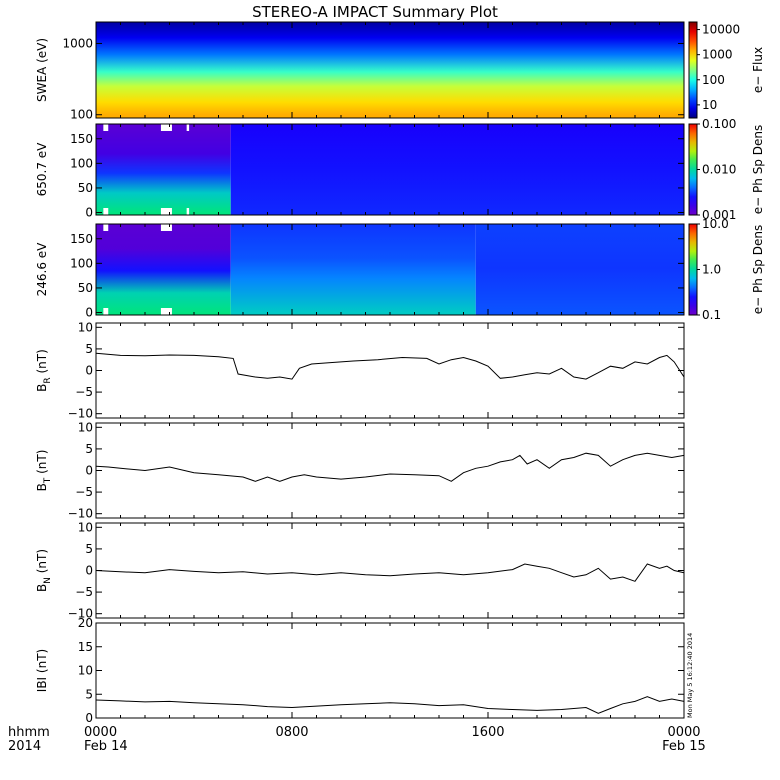 This screenshot has height=780, width=780. What do you see at coordinates (77, 43) in the screenshot?
I see `y-tick-label: 1000` at bounding box center [77, 43].